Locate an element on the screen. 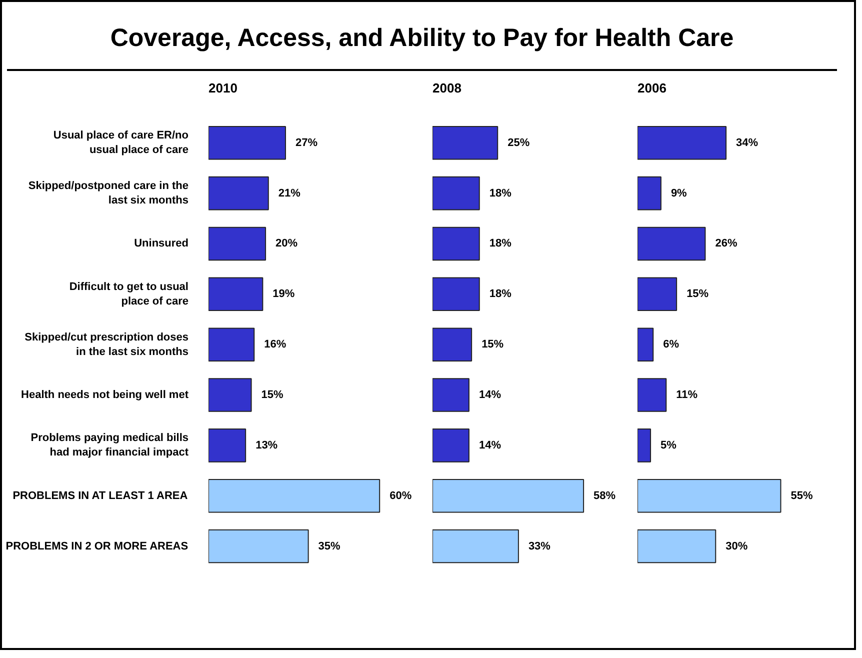  data-label: 27% is located at coordinates (306, 142).